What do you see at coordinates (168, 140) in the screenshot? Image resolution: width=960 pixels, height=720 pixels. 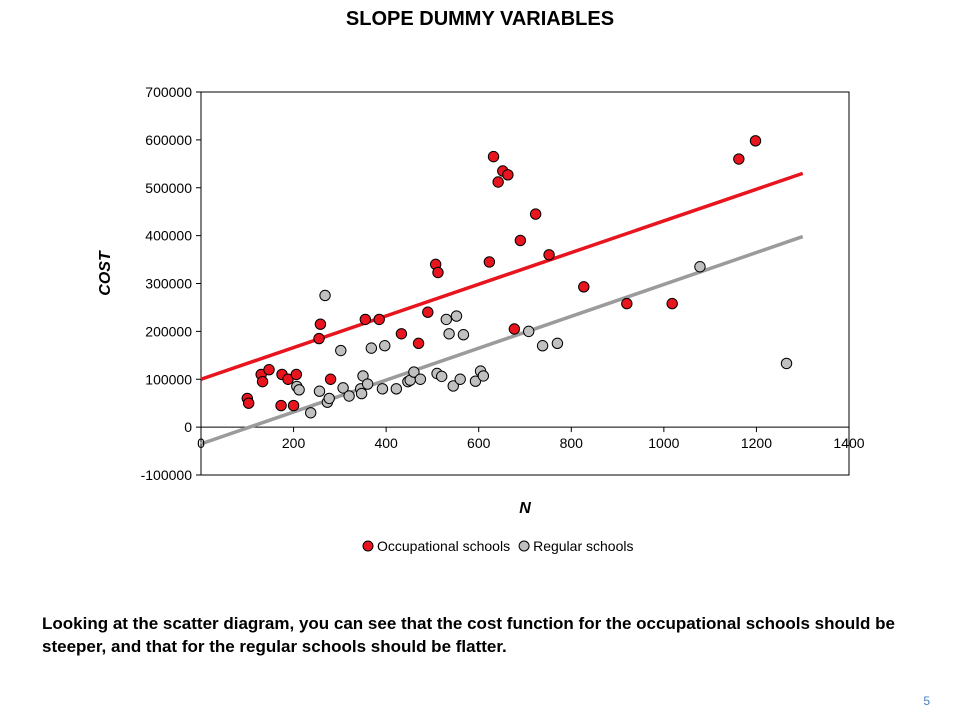 I see `y-tick-label: 600000` at bounding box center [168, 140].